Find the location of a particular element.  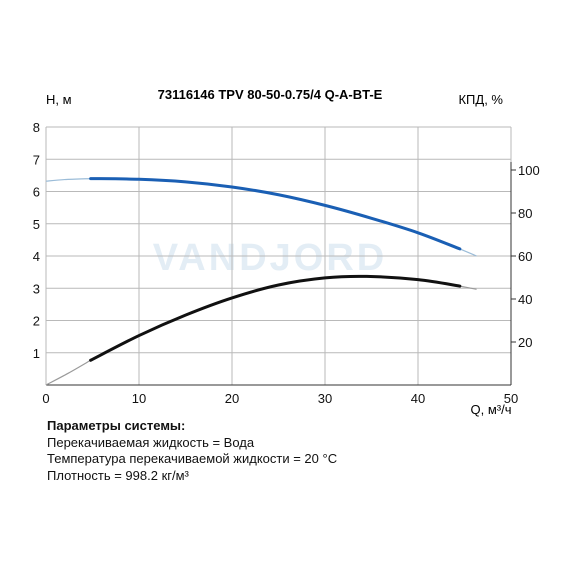

x-tick-label-0: 0 is located at coordinates (45, 398).